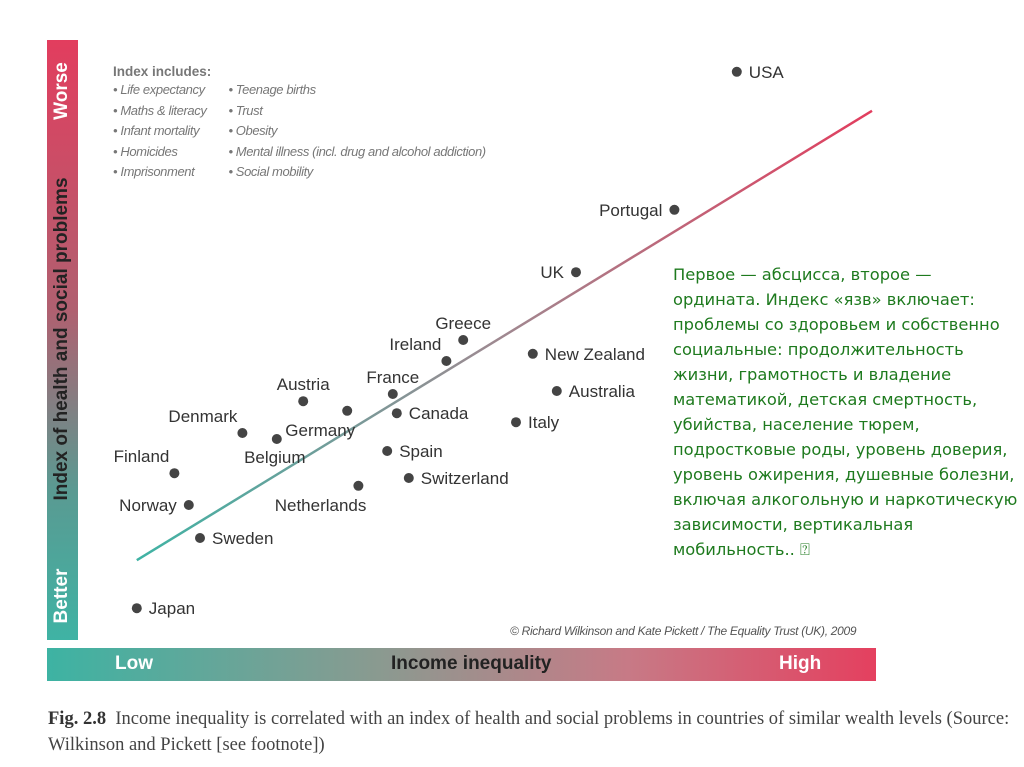  What do you see at coordinates (272, 89) in the screenshot?
I see `index-item: • Teenage births` at bounding box center [272, 89].